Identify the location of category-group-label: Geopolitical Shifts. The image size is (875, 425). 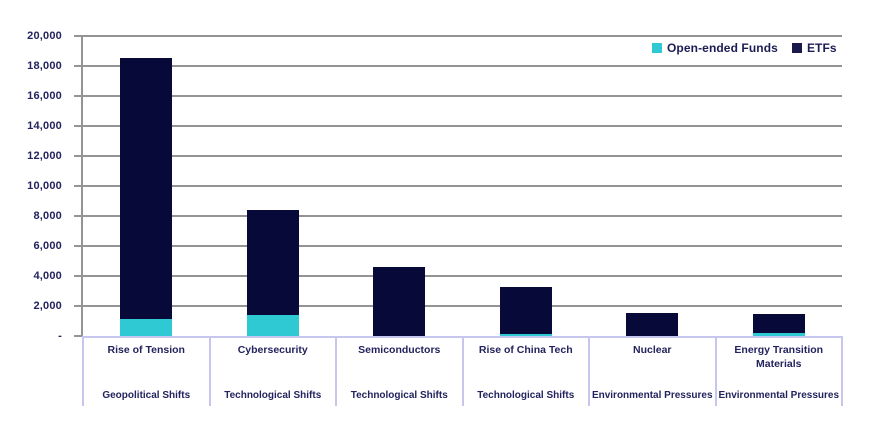
(146, 395).